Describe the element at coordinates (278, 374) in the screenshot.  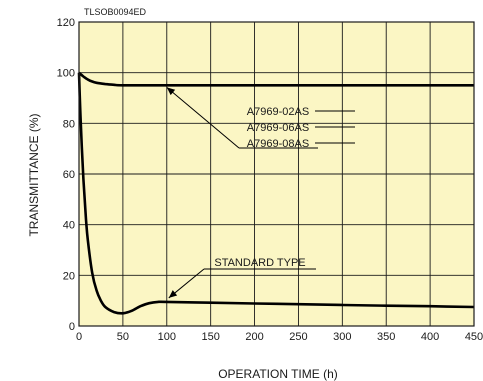
I see `x-axis-label: OPERATION TIME (h)` at that location.